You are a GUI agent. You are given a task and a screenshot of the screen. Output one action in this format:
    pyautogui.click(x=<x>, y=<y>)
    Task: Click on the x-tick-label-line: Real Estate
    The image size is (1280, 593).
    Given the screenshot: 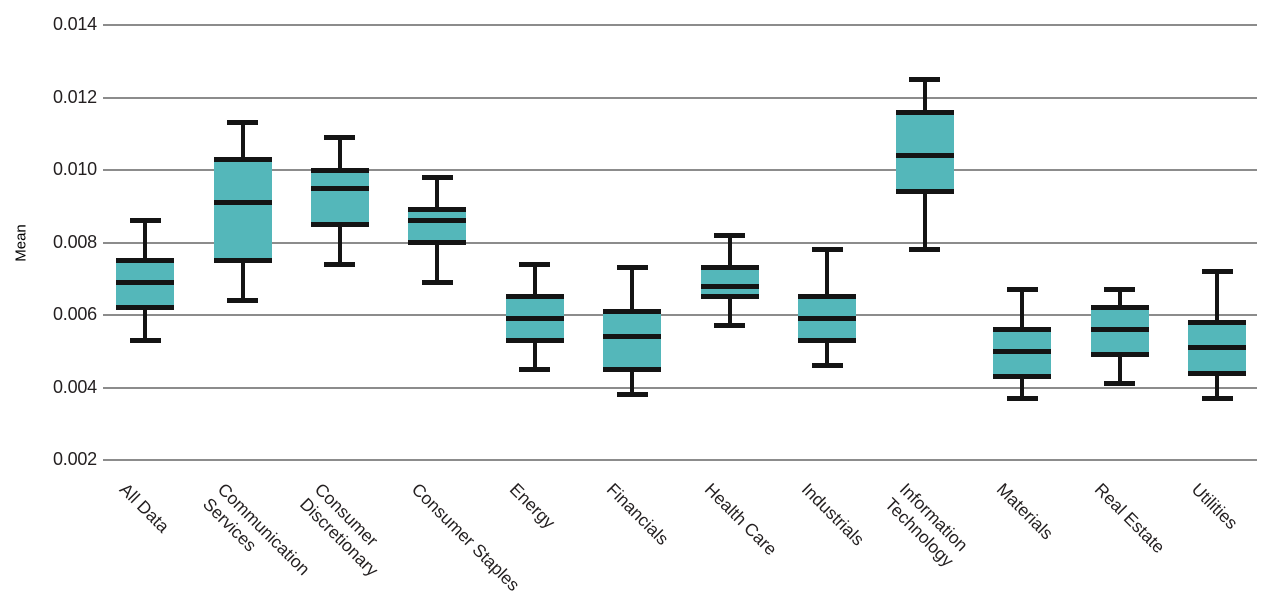 What is the action you would take?
    pyautogui.click(x=1129, y=518)
    